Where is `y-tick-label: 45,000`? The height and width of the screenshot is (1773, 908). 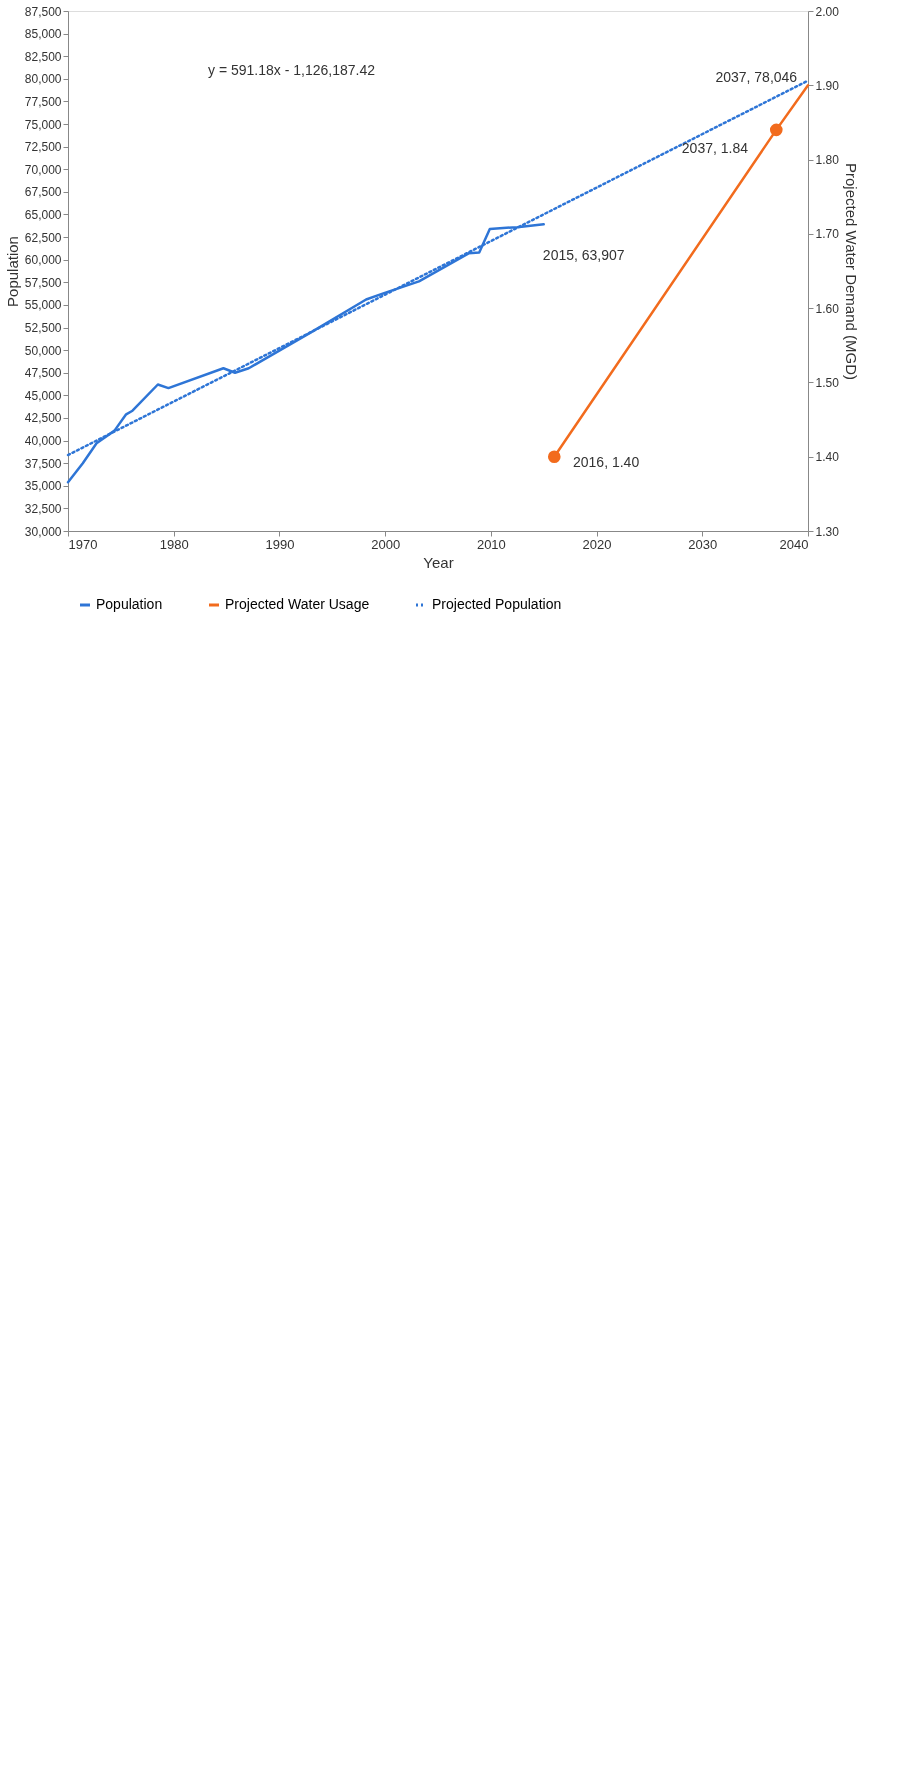
y-tick-label: 45,000 is located at coordinates (43, 395).